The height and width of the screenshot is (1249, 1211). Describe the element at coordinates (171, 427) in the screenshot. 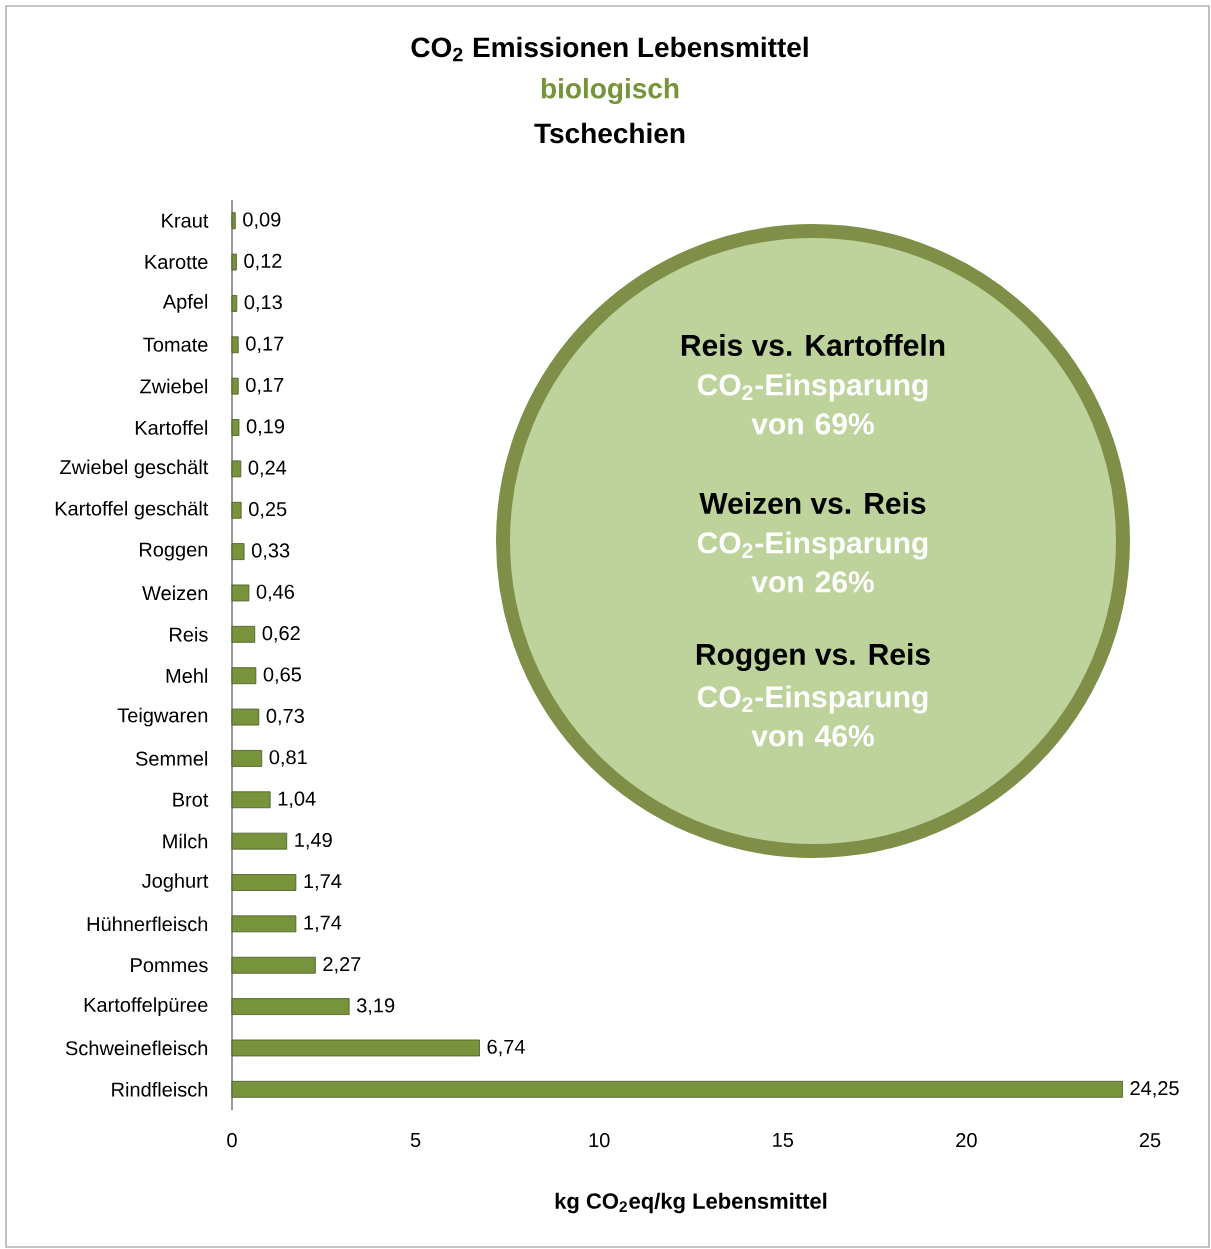

I see `y-tick-label: Kartoffel` at that location.